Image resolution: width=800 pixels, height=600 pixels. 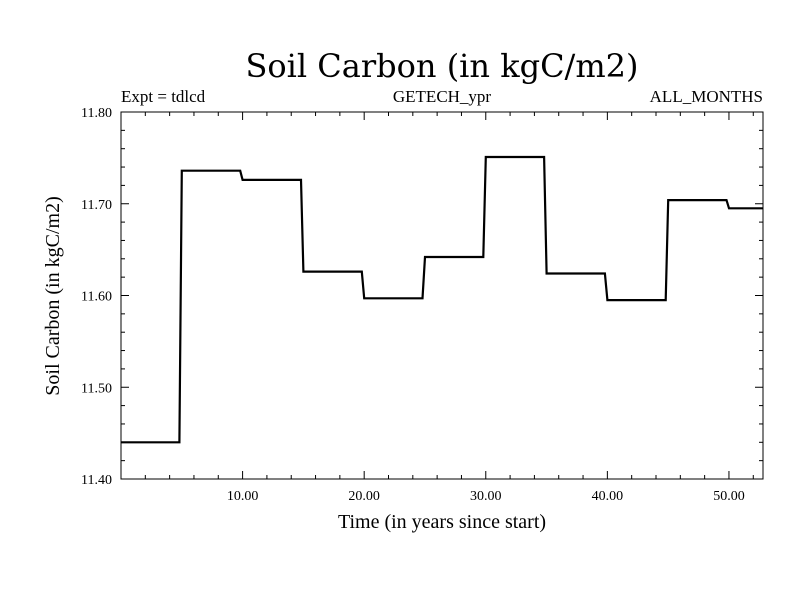 I want to click on x-tick-label: 30.00, so click(x=486, y=496).